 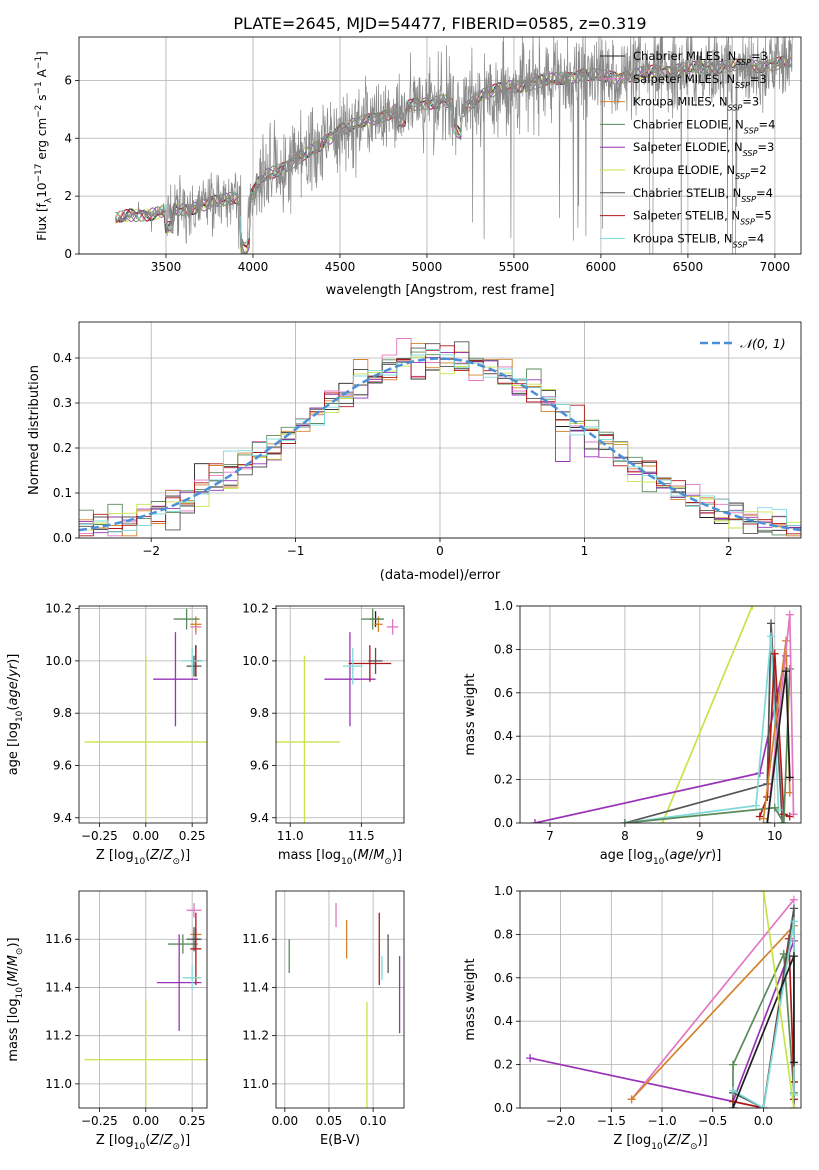 I want to click on x-tick-label: 1, so click(x=585, y=551).